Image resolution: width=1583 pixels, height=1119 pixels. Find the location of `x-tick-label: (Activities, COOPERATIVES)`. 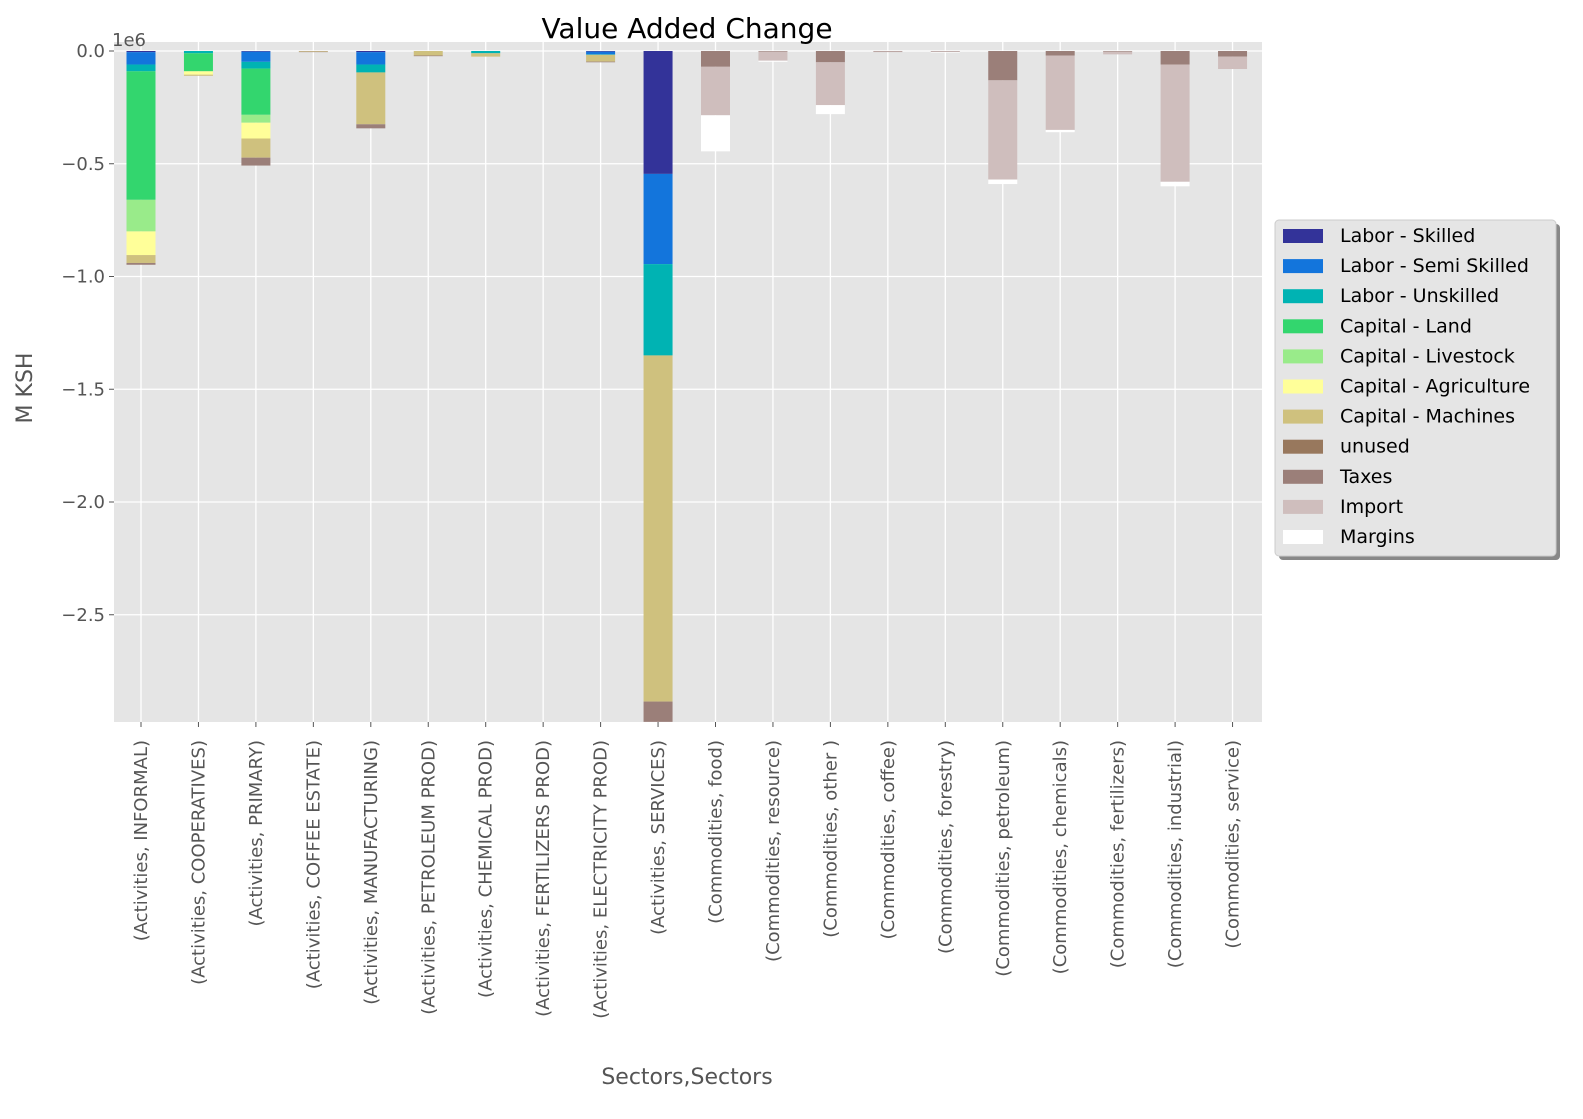

x-tick-label: (Activities, COOPERATIVES) is located at coordinates (198, 862).